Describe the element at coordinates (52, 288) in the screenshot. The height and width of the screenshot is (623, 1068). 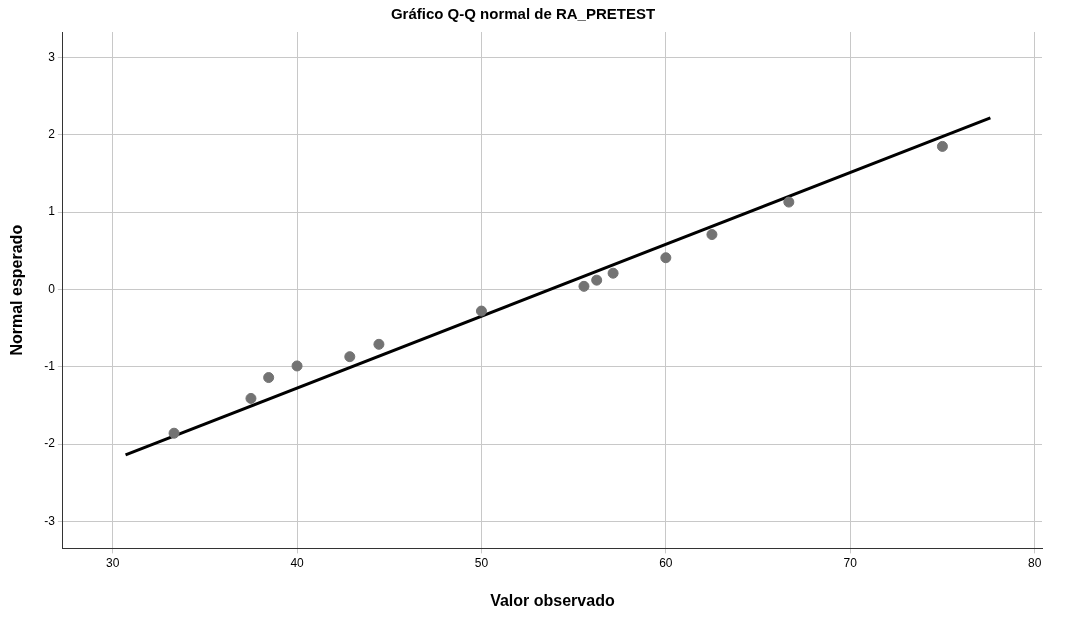
I see `y-tick-label: 0` at that location.